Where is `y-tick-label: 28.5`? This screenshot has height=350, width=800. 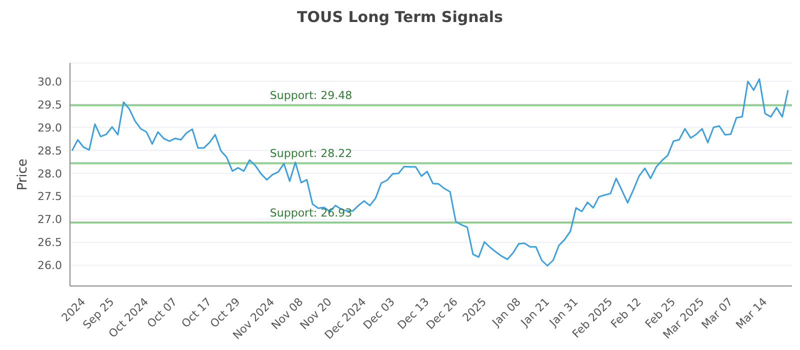
y-tick-label: 28.5 is located at coordinates (50, 151).